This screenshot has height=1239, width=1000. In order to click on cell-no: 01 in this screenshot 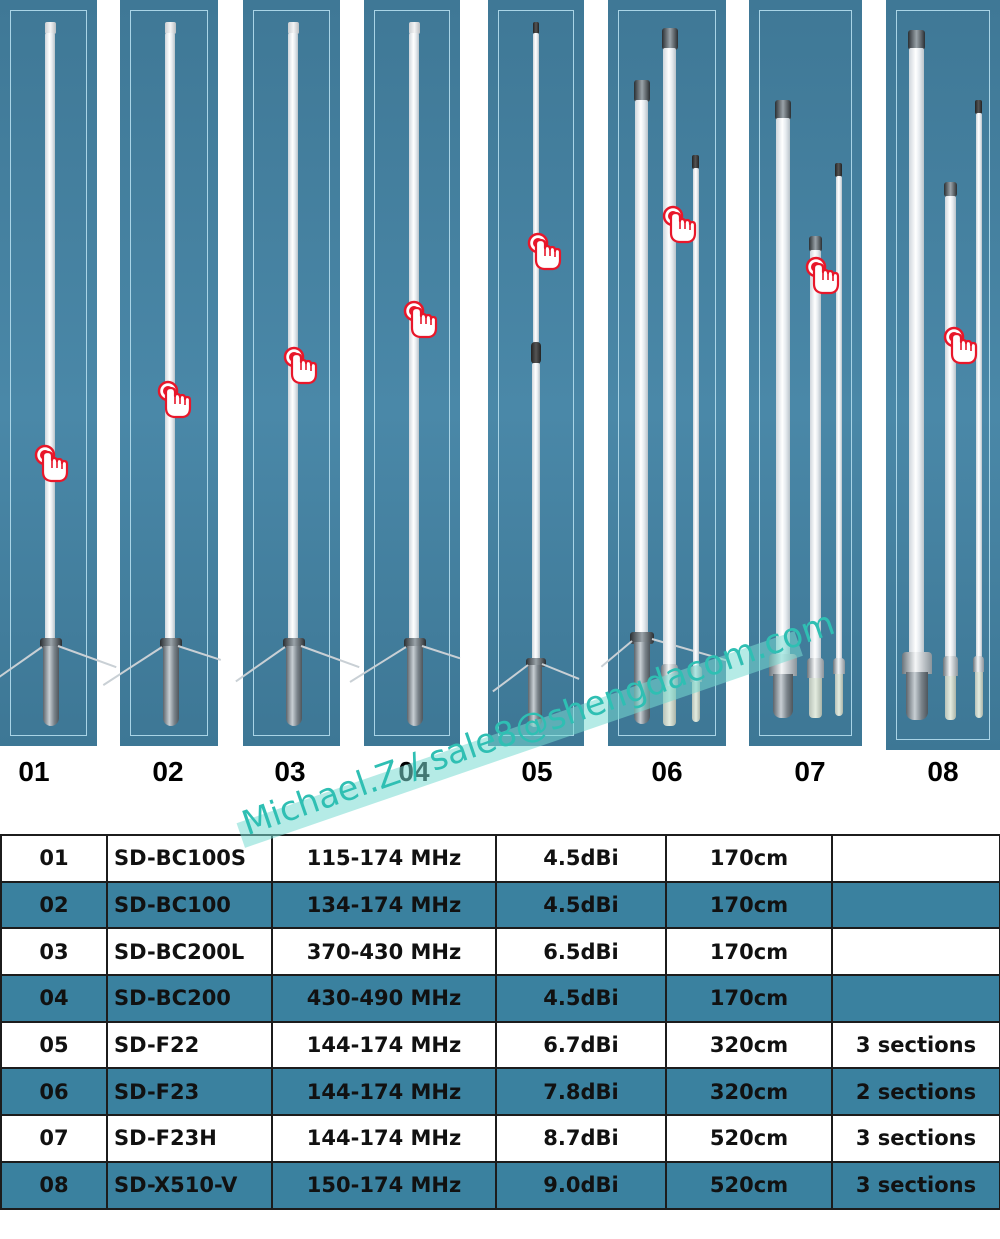, I will do `click(54, 858)`.